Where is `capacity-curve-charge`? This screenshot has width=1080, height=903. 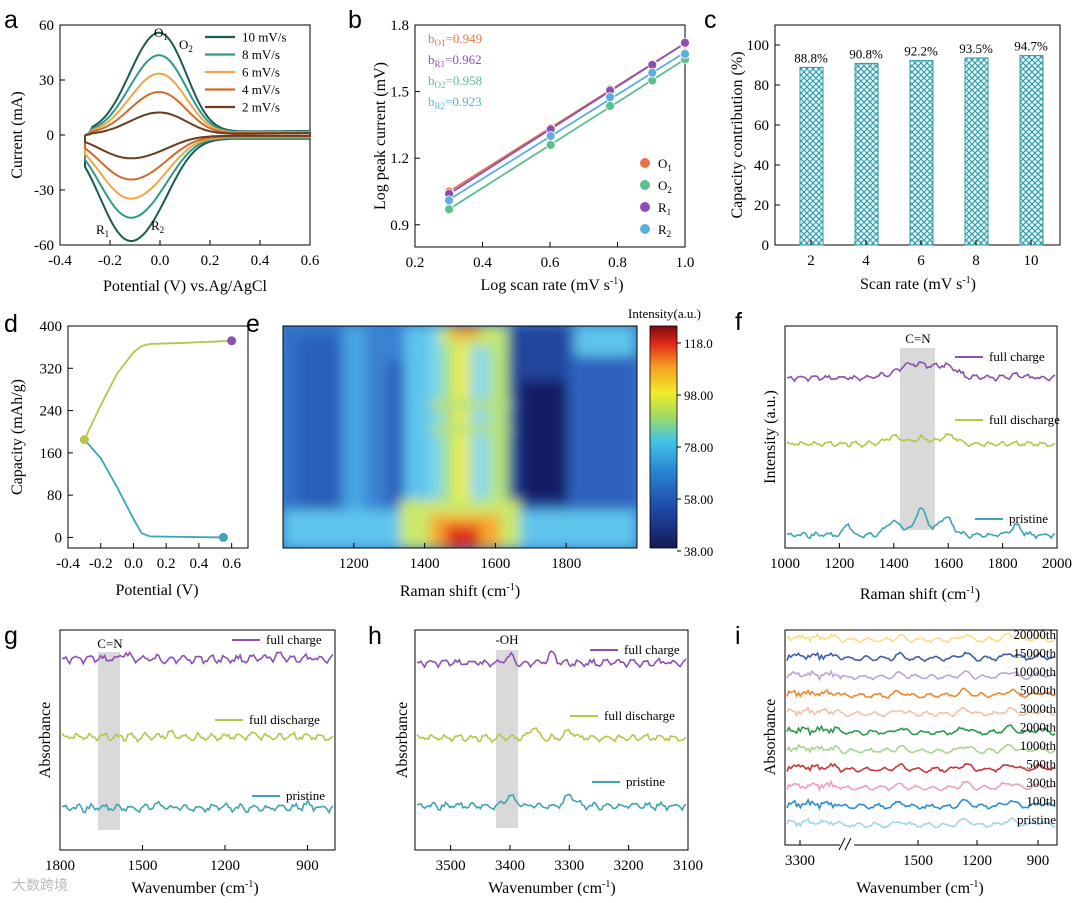 capacity-curve-charge is located at coordinates (157, 390).